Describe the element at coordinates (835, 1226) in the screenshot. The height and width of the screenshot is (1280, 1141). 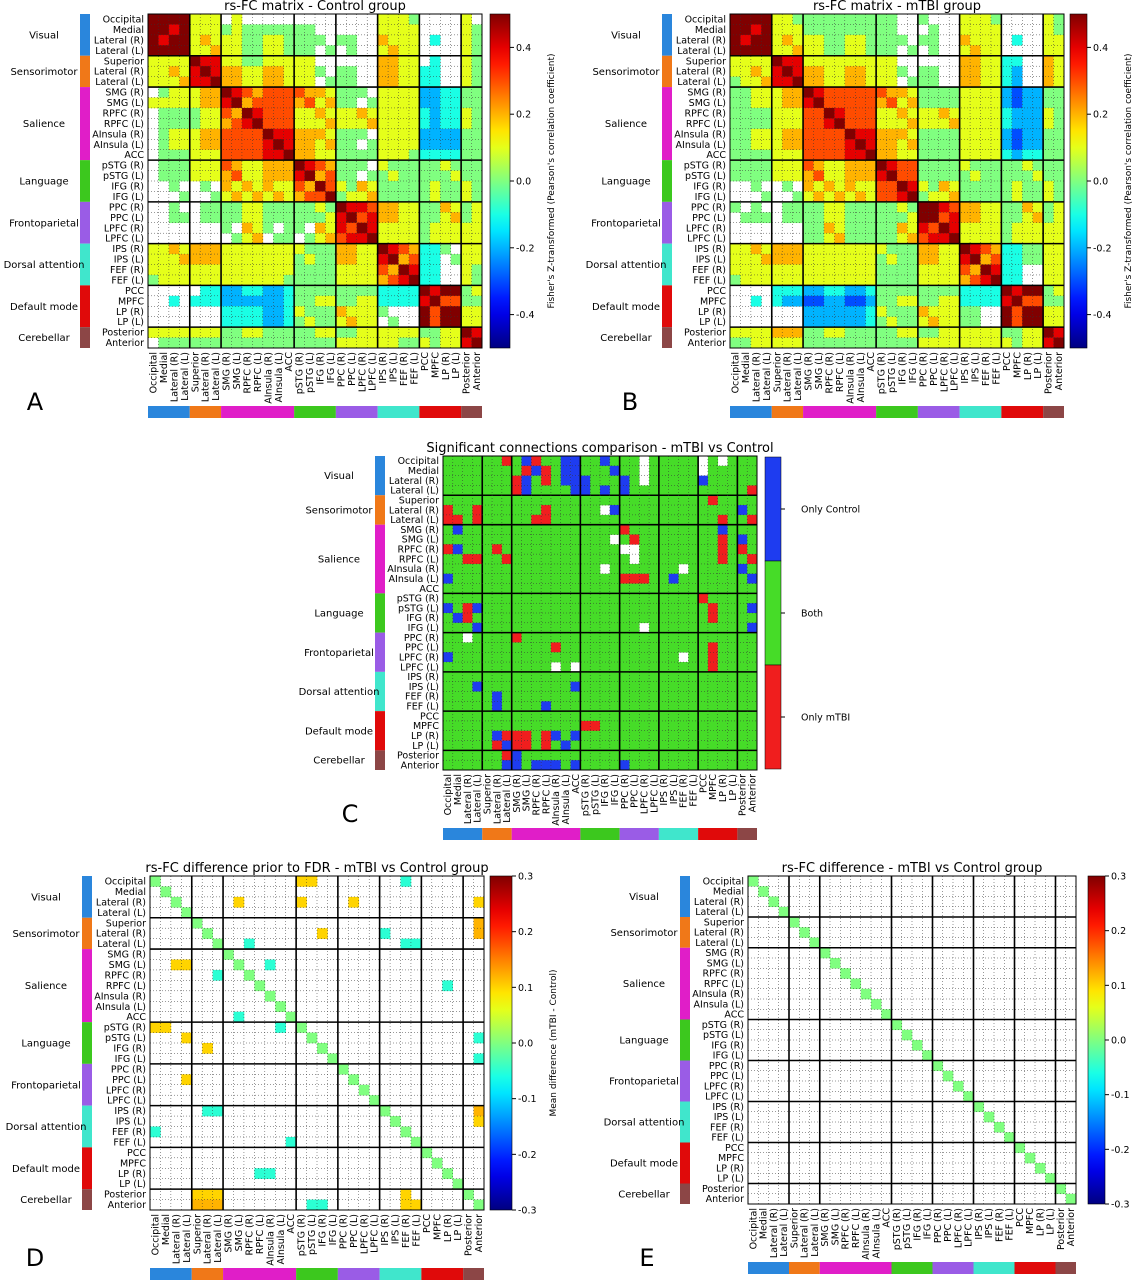
I see `column-label: SMG (L)` at that location.